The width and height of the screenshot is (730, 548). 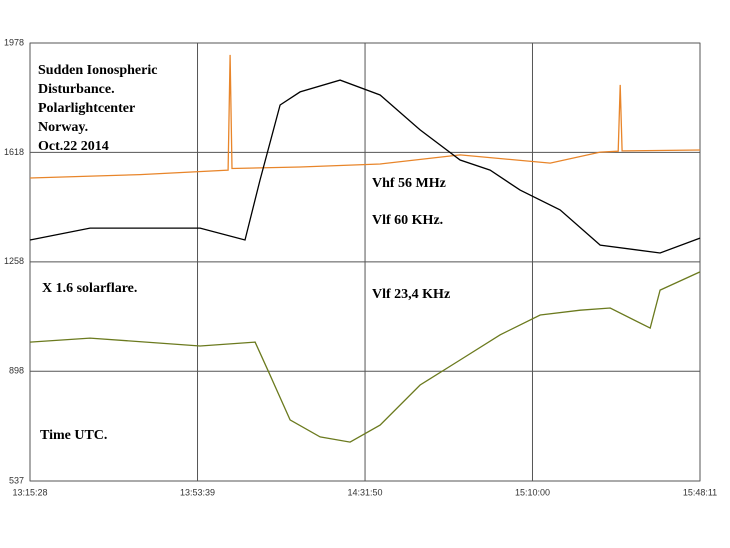 What do you see at coordinates (407, 220) in the screenshot?
I see `series-label: Vlf 60 KHz.` at bounding box center [407, 220].